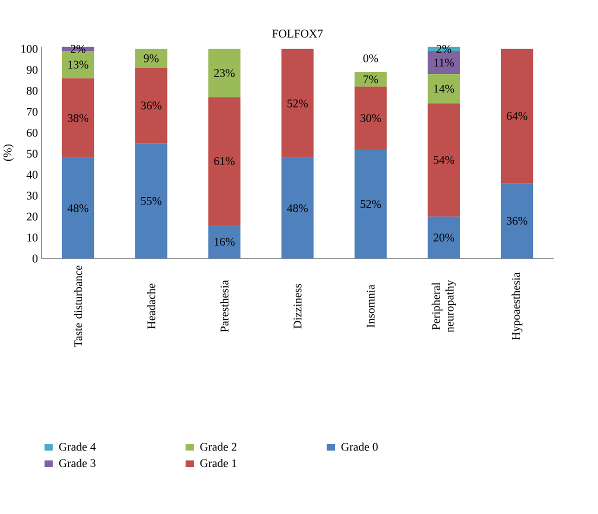  I want to click on y-tick-label: 0, so click(35, 258).